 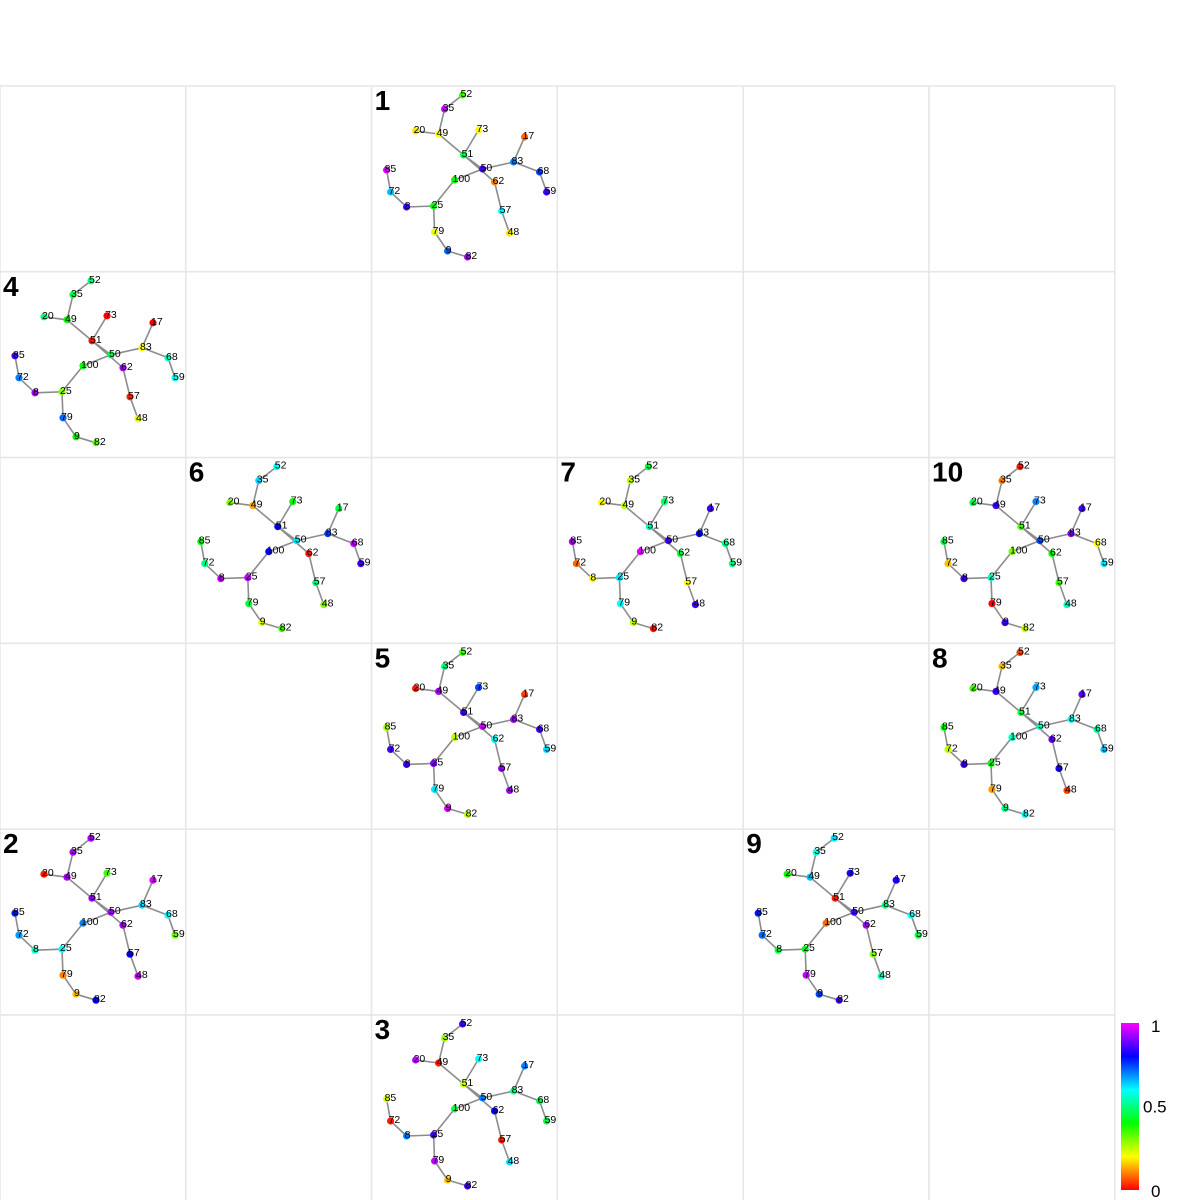 I want to click on node-label-68: 68, so click(x=544, y=1100).